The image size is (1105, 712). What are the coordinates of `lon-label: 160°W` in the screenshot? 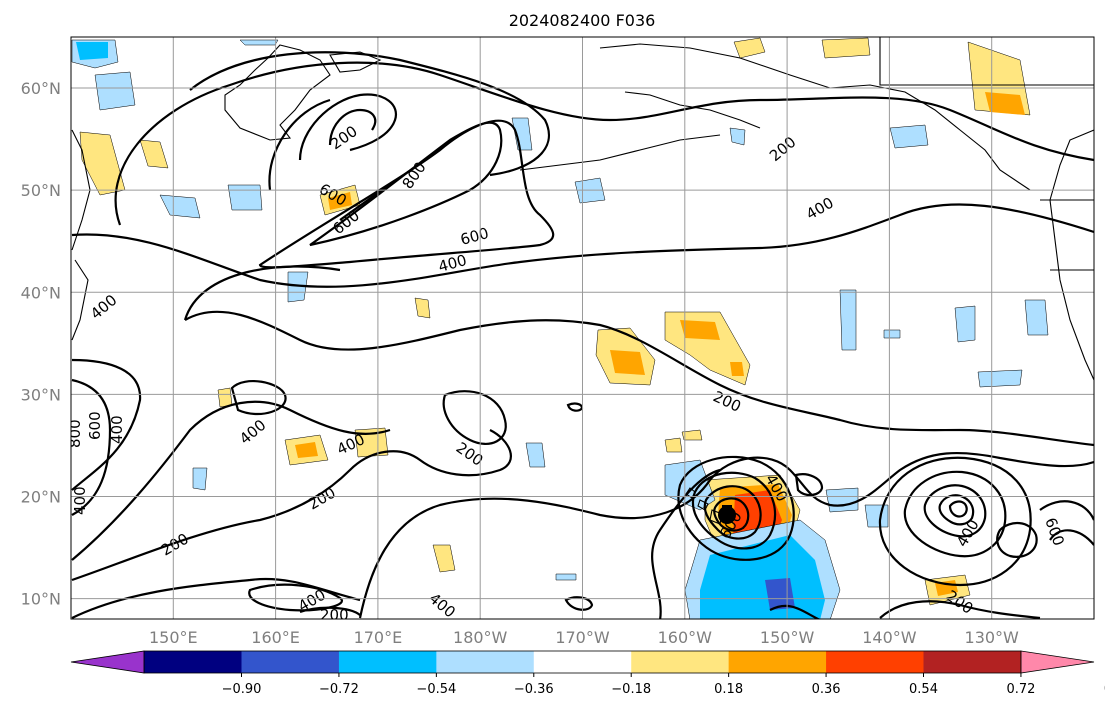 It's located at (685, 637).